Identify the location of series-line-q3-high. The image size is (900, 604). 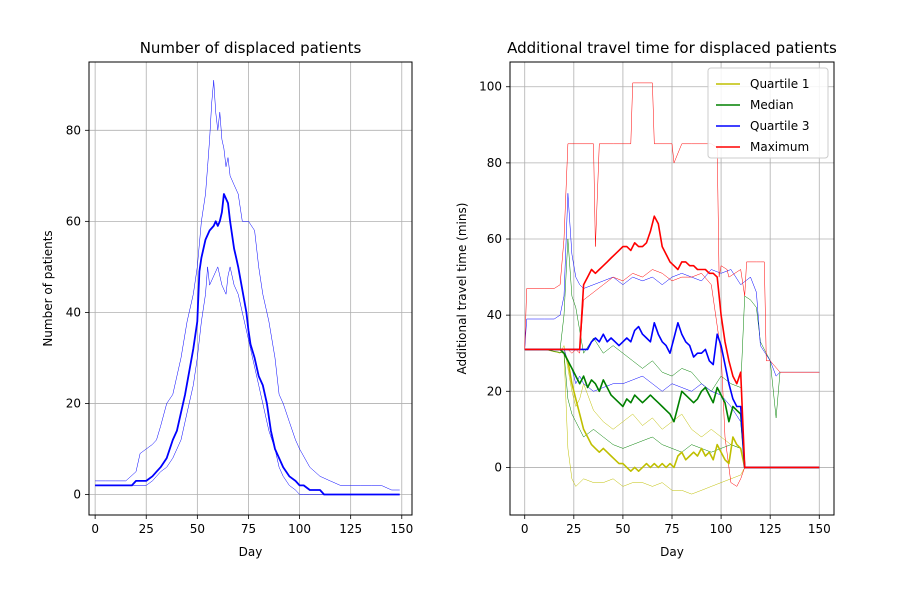
(672, 285).